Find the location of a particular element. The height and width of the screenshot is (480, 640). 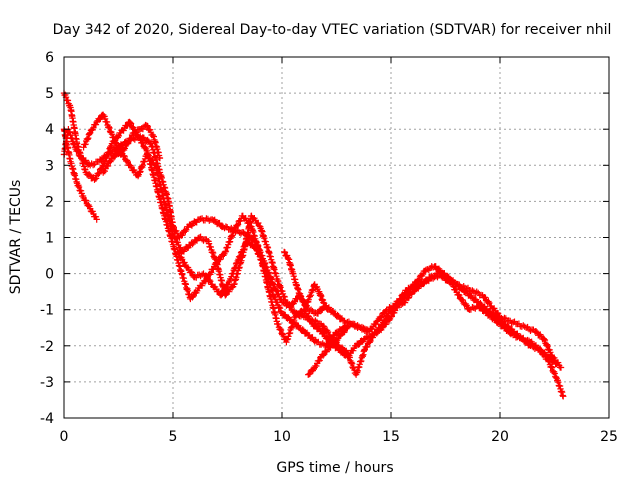

y-tick-label: 6 is located at coordinates (49, 58).